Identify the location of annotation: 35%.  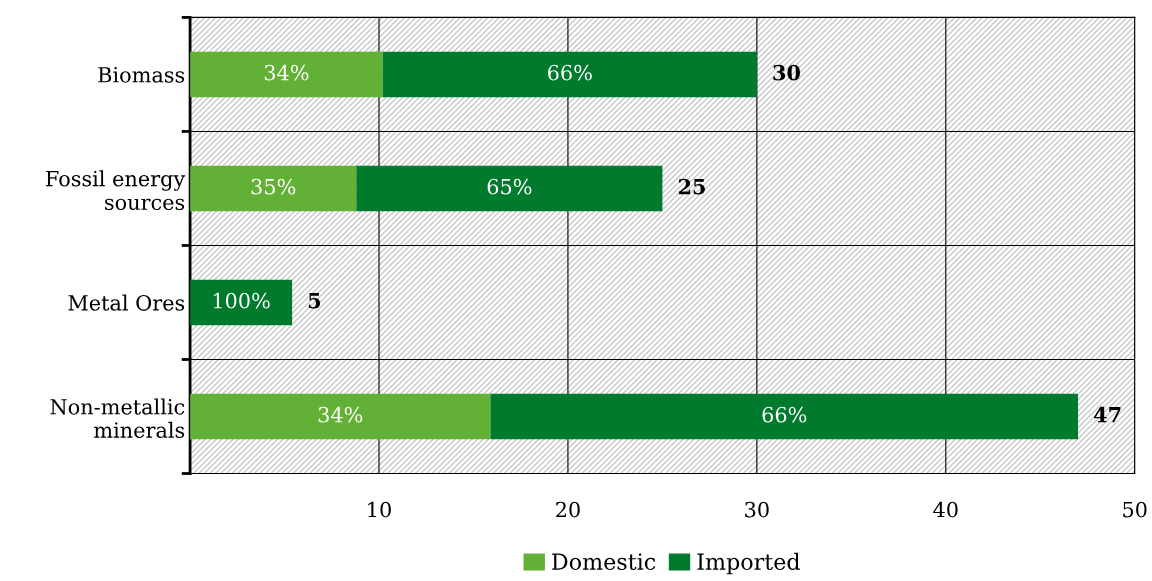
(273, 186).